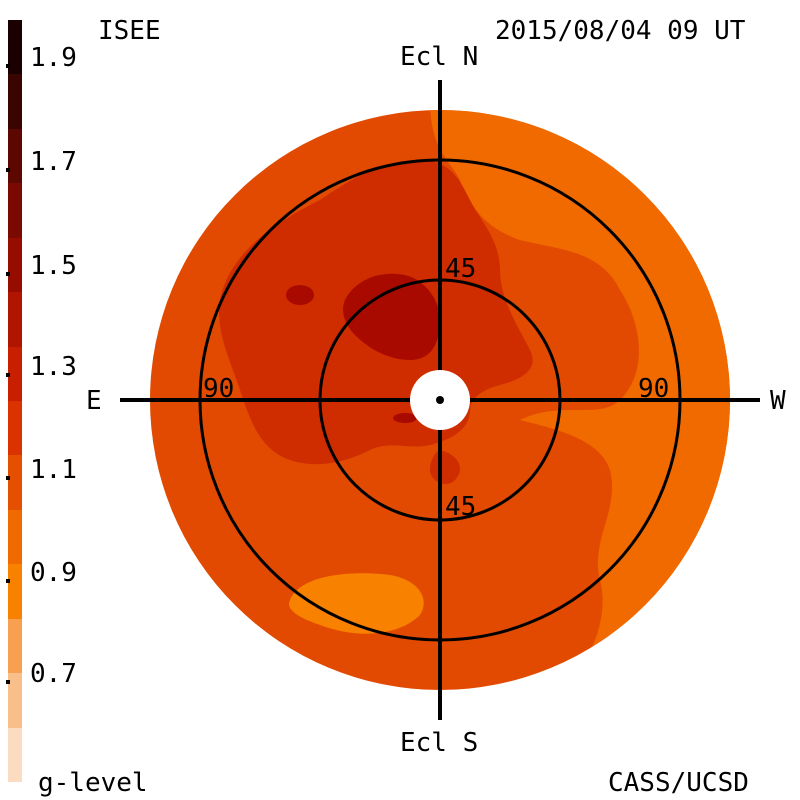 Image resolution: width=800 pixels, height=800 pixels. Describe the element at coordinates (678, 783) in the screenshot. I see `credit-label: CASS/UCSD` at that location.